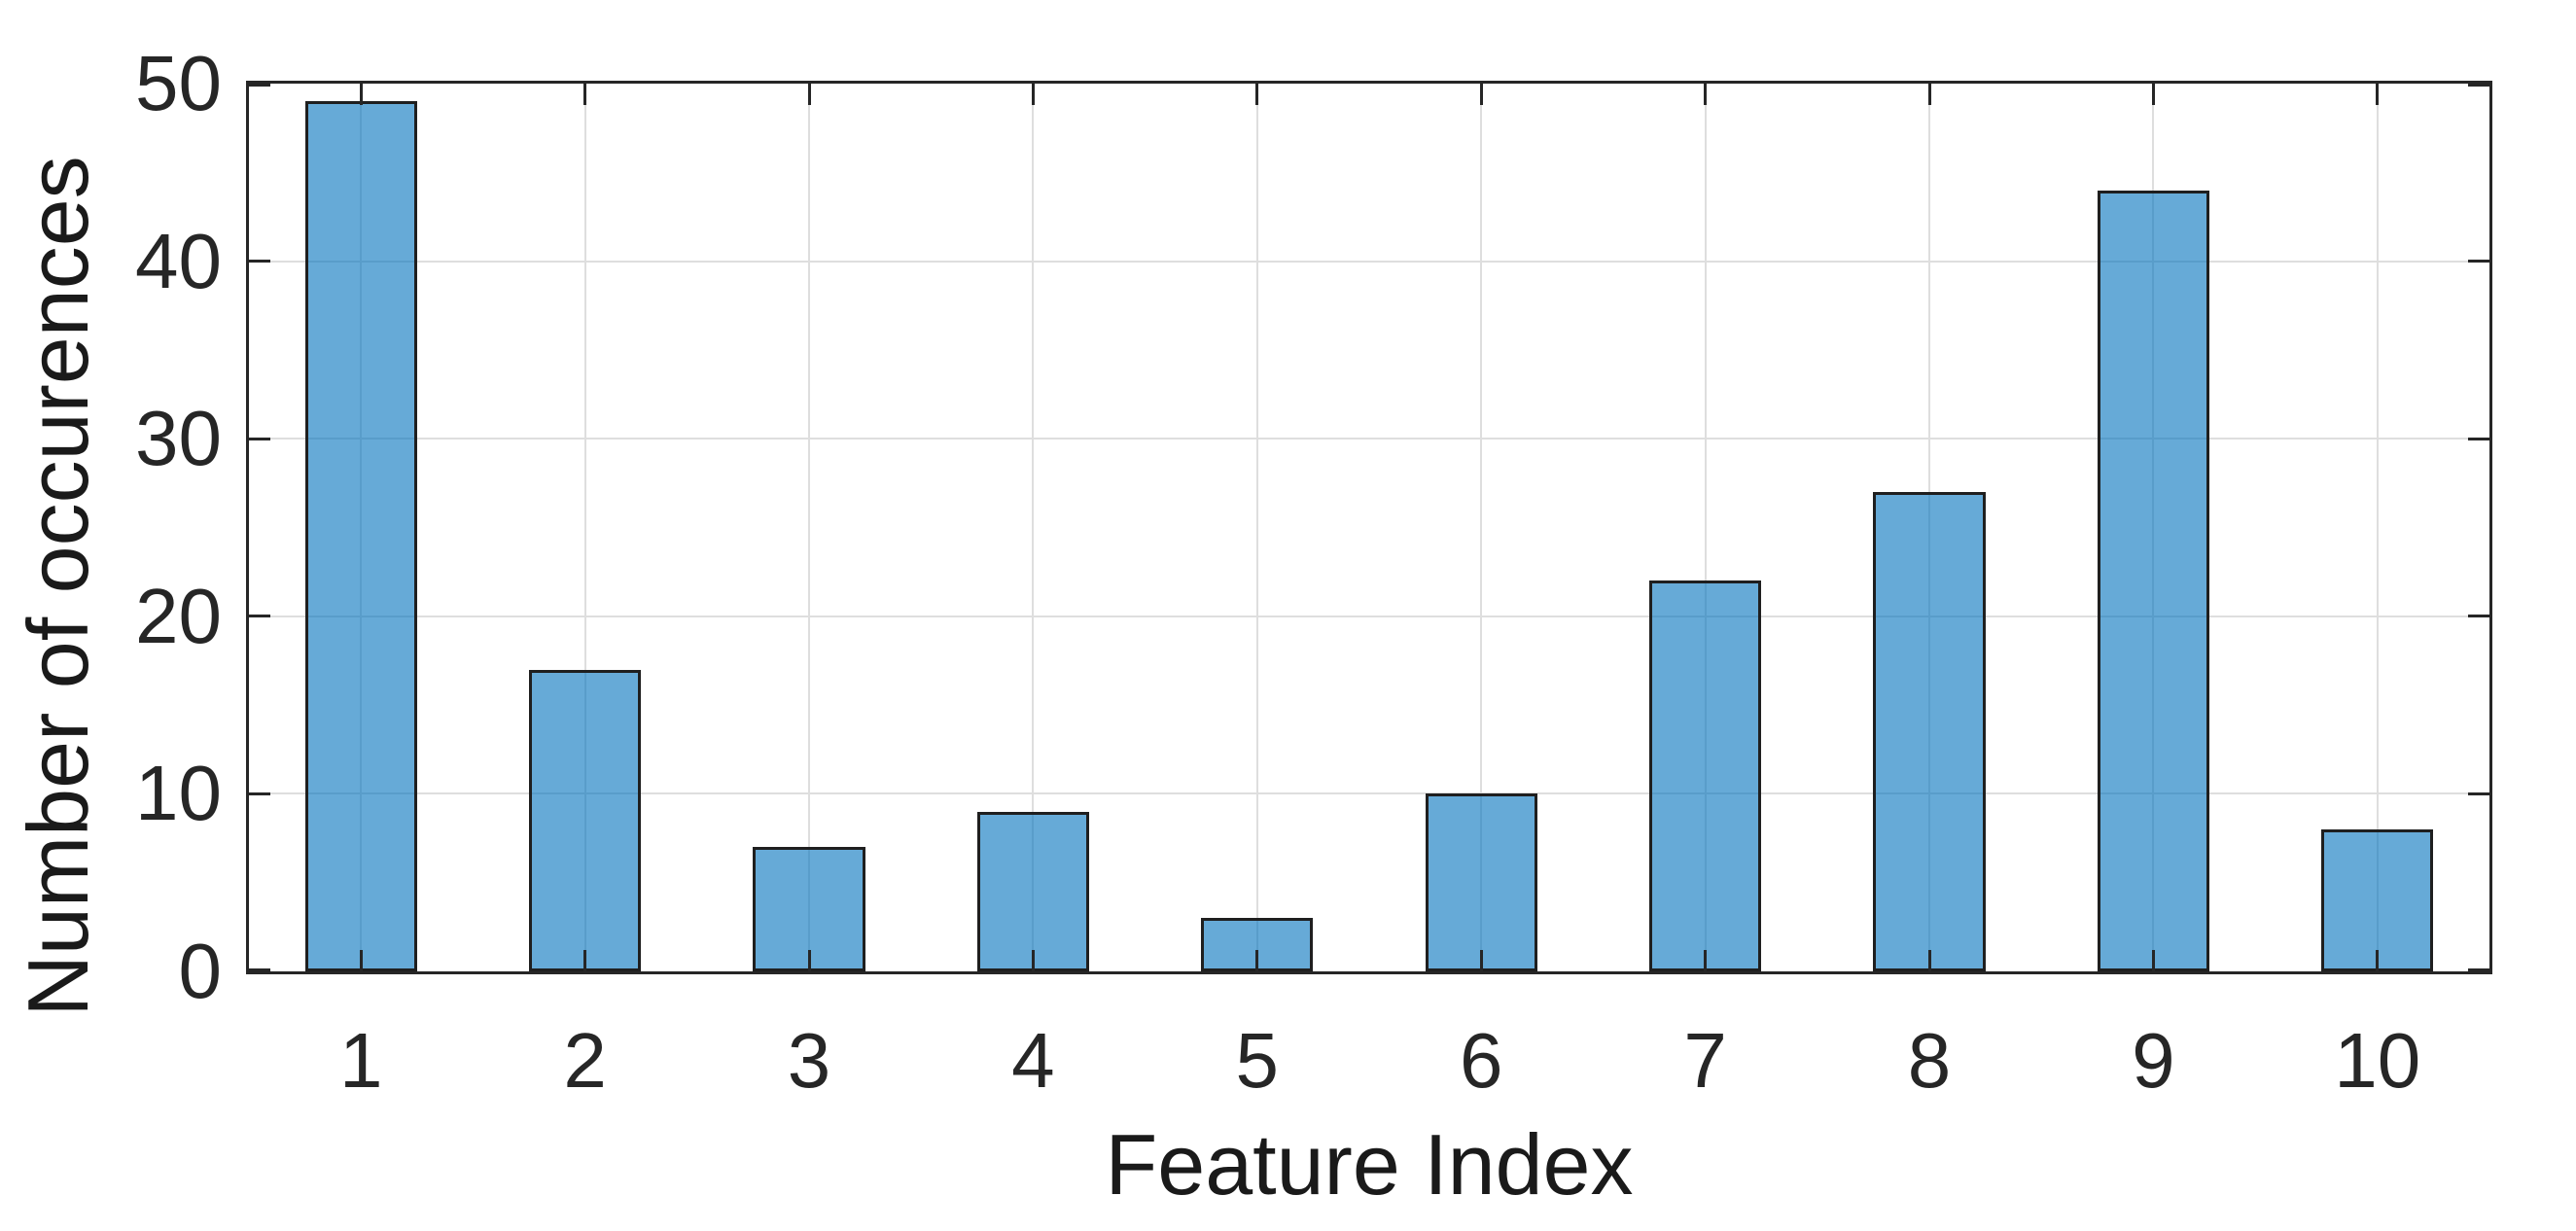  Describe the element at coordinates (360, 1060) in the screenshot. I see `x-tick-label: 1` at that location.